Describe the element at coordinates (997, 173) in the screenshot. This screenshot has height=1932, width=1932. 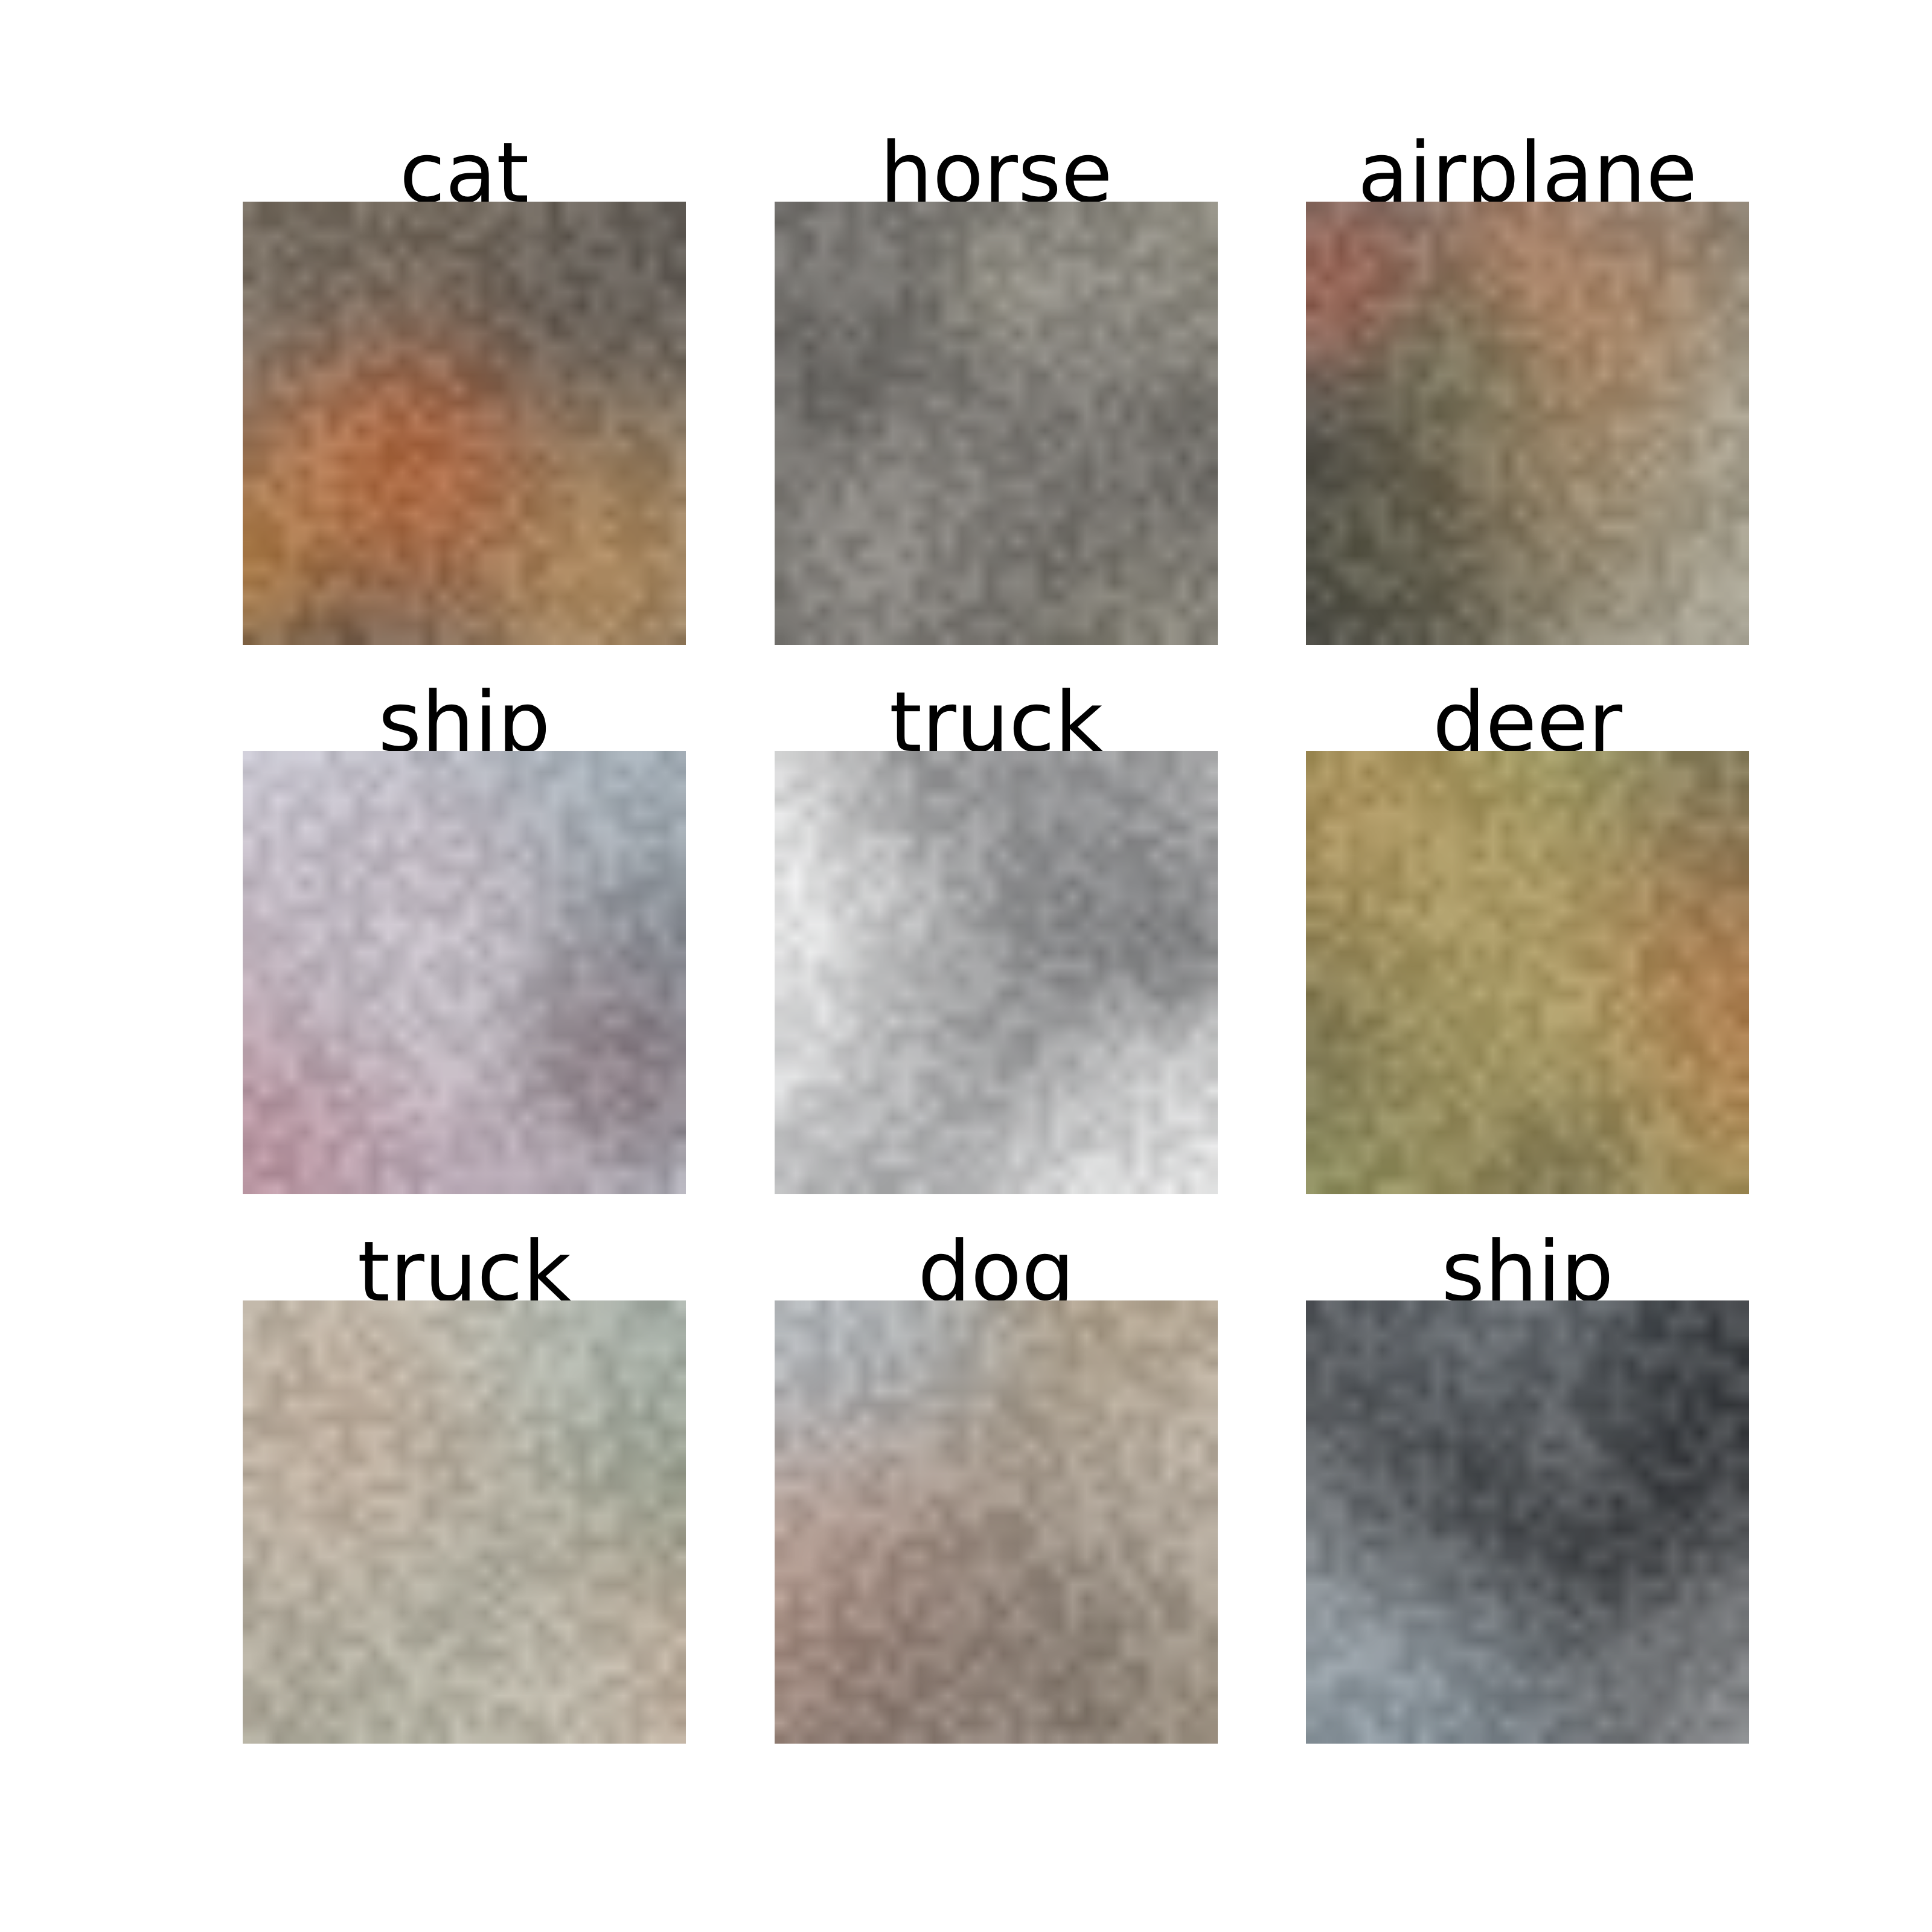
I see `cell-label: horse` at that location.